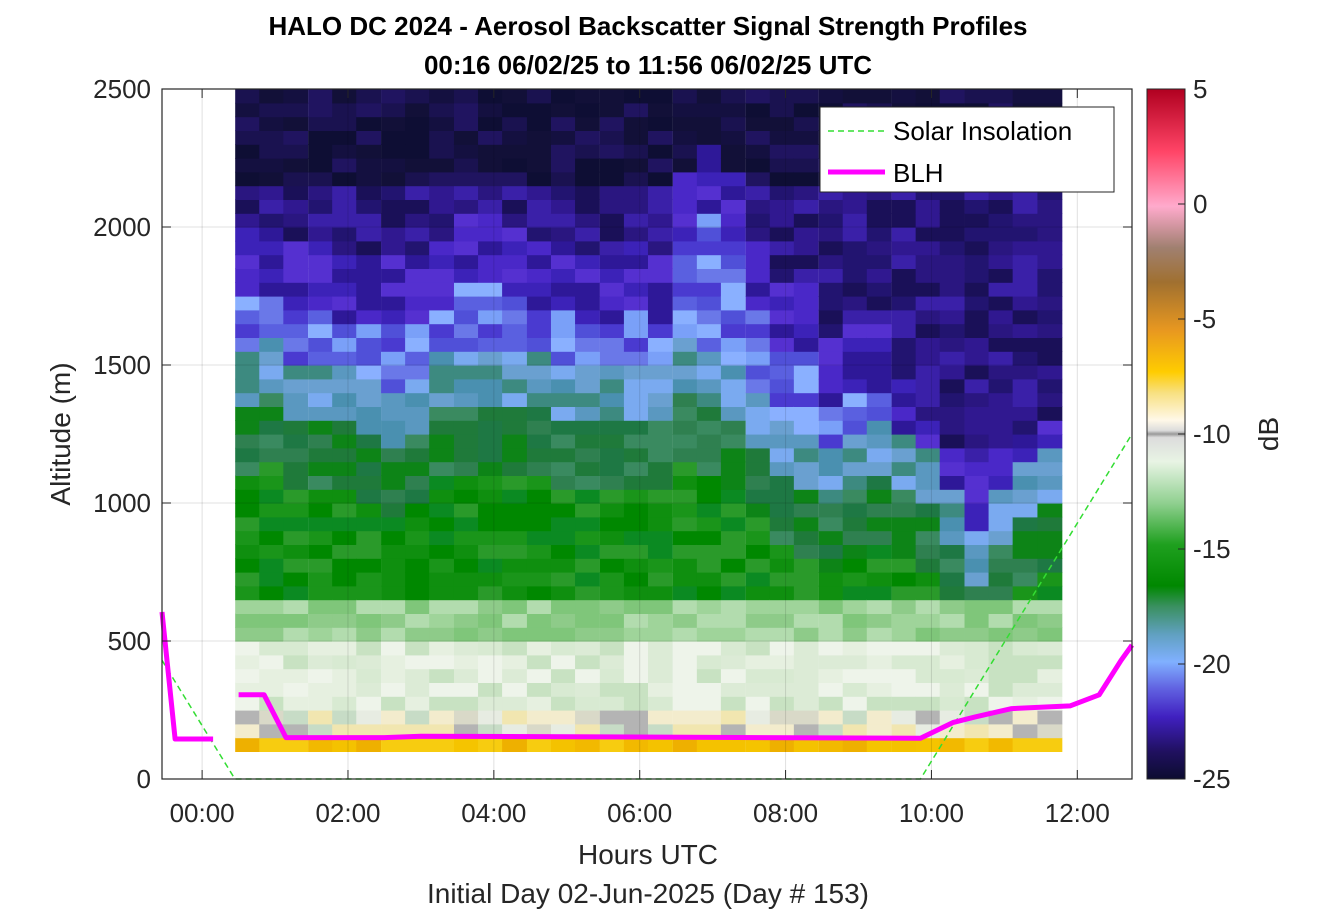 Image resolution: width=1343 pixels, height=911 pixels. Describe the element at coordinates (122, 503) in the screenshot. I see `y-tick-label: 1000` at that location.